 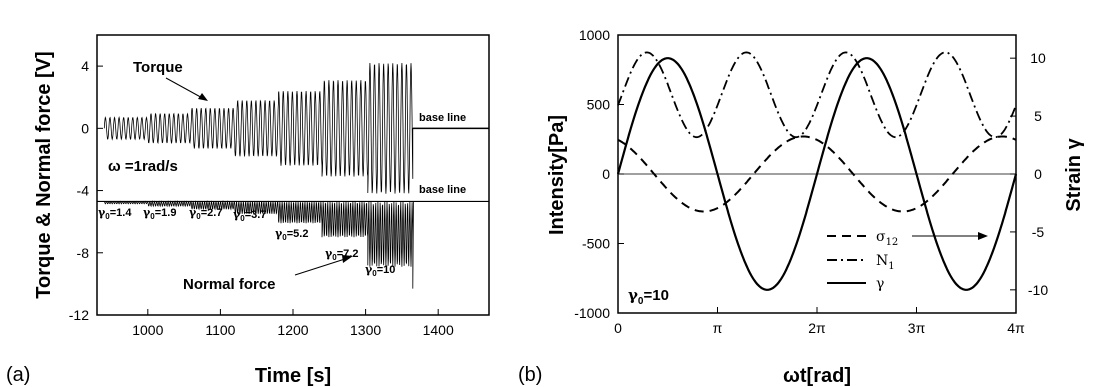 I want to click on panel-b-y2-tick-label: 10, so click(x=1038, y=58).